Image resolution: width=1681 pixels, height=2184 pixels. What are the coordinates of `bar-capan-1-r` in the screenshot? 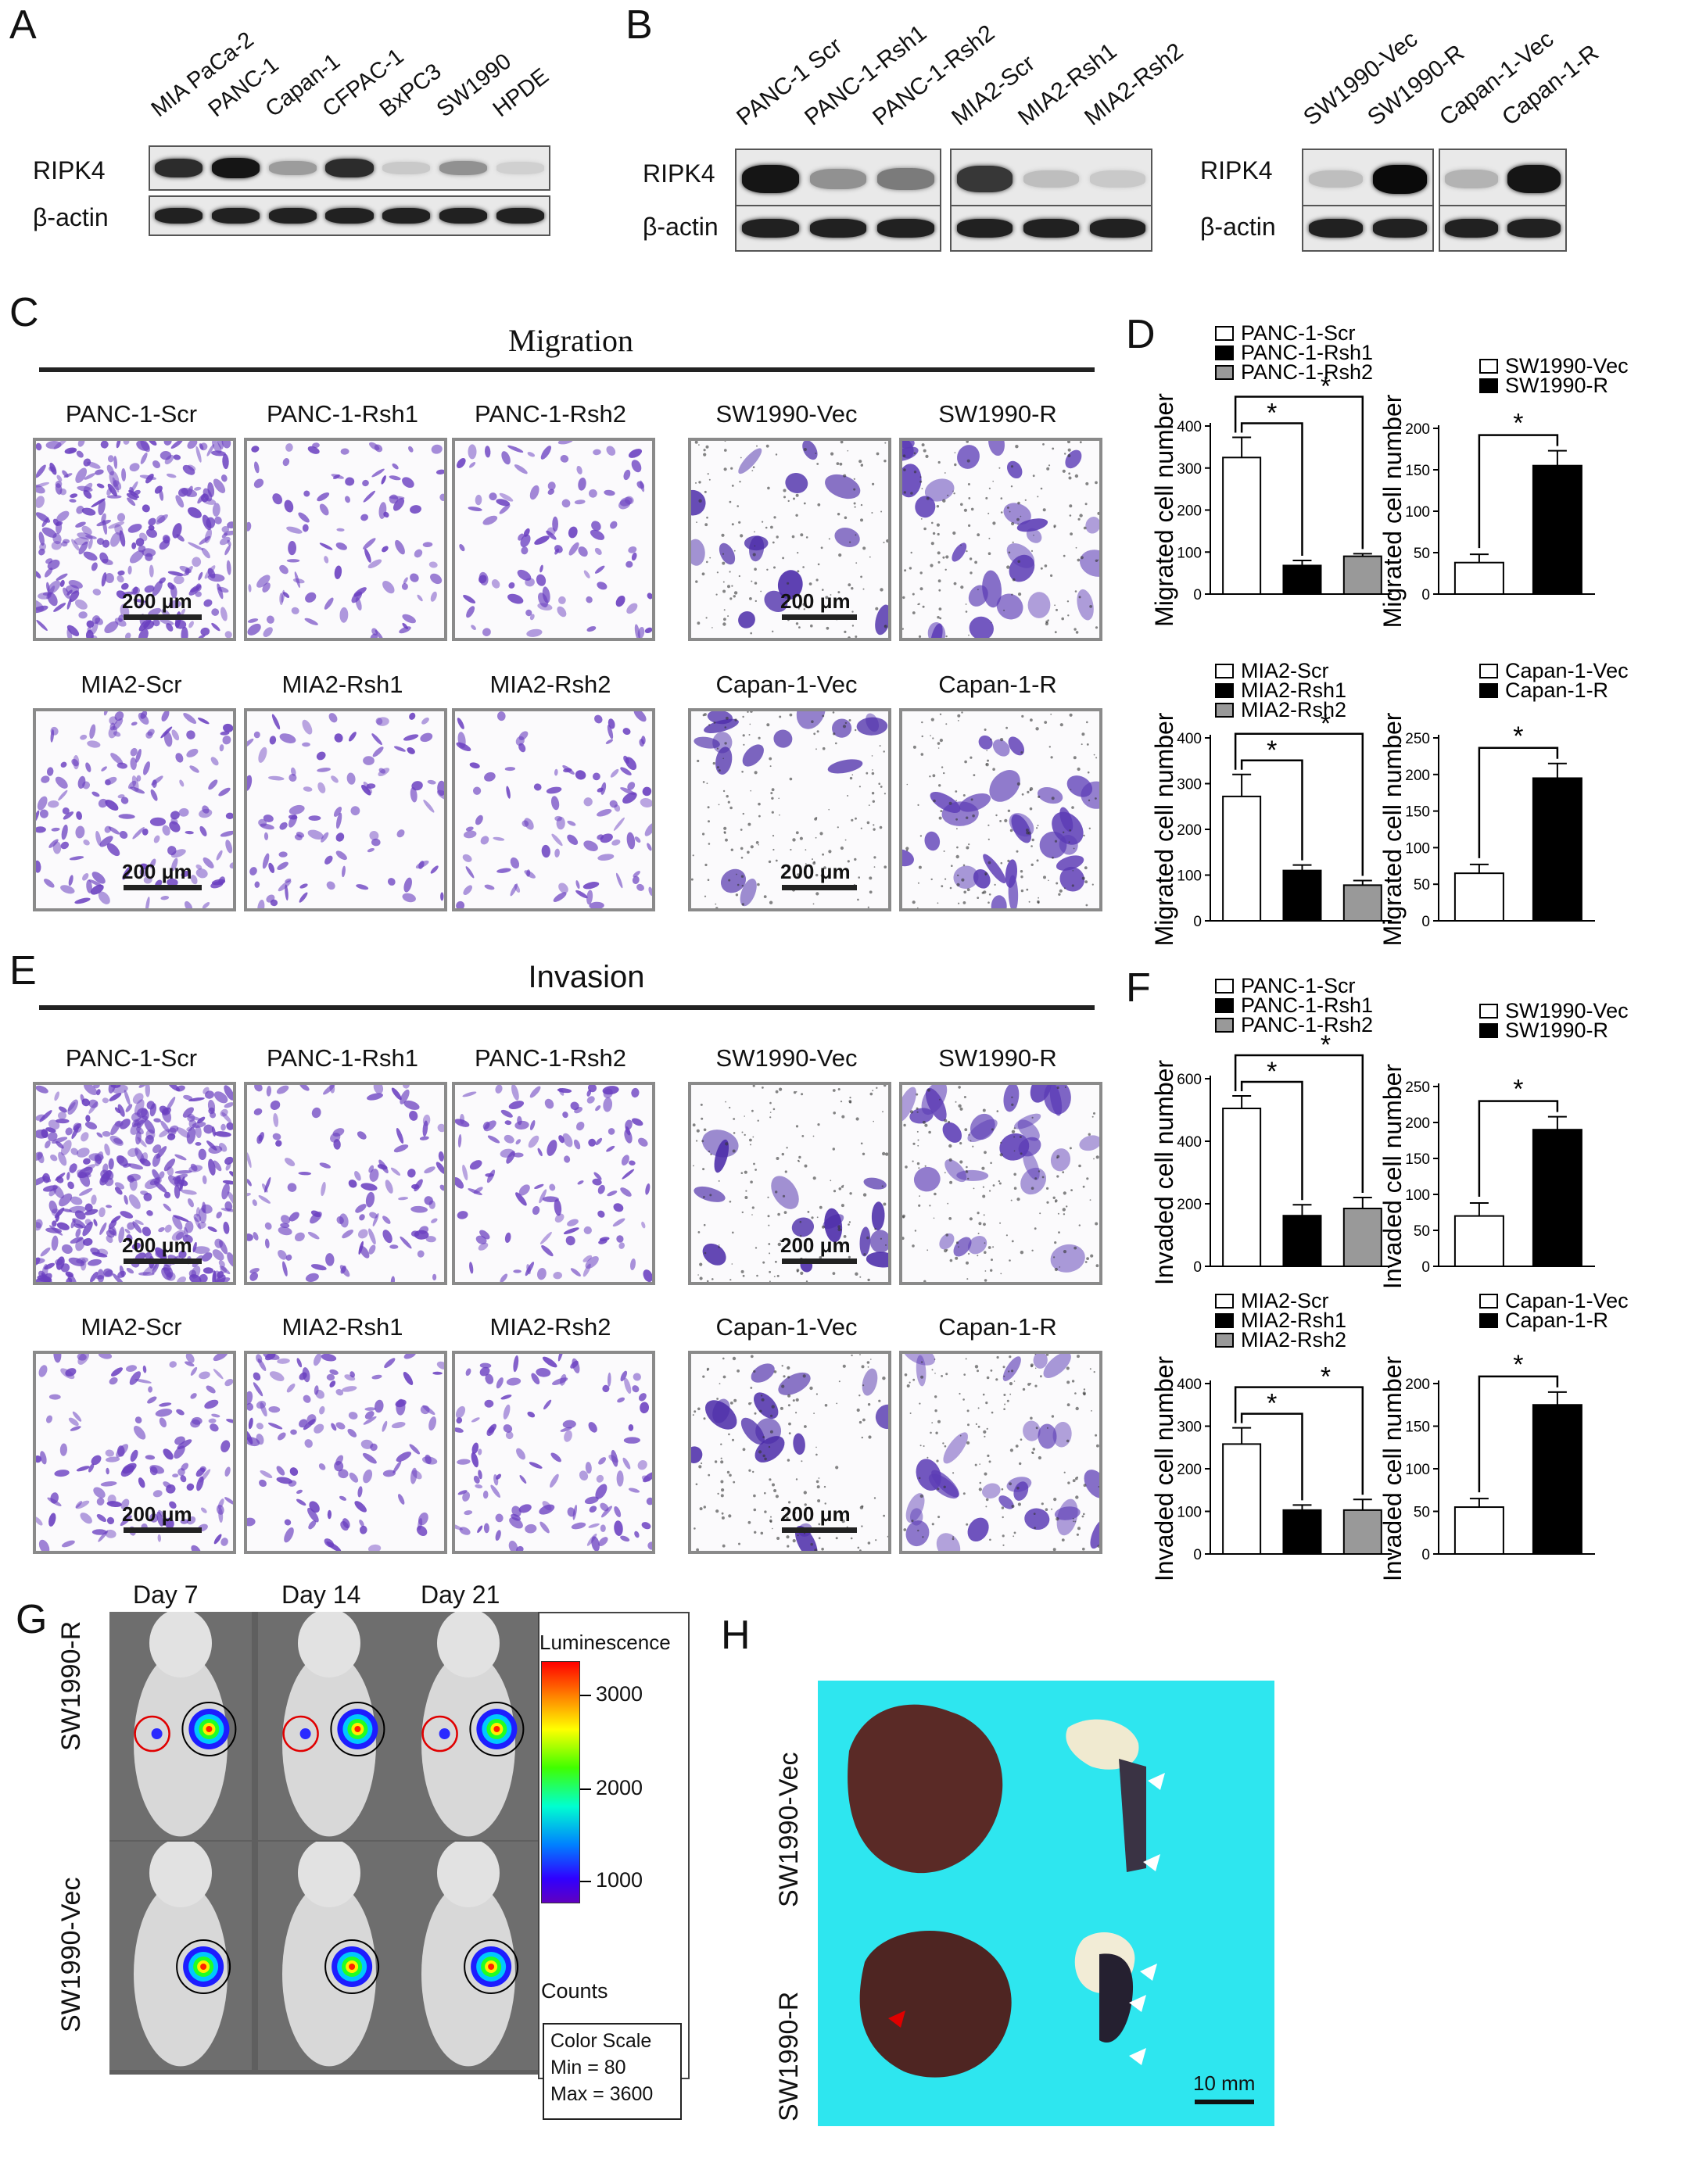 It's located at (1557, 849).